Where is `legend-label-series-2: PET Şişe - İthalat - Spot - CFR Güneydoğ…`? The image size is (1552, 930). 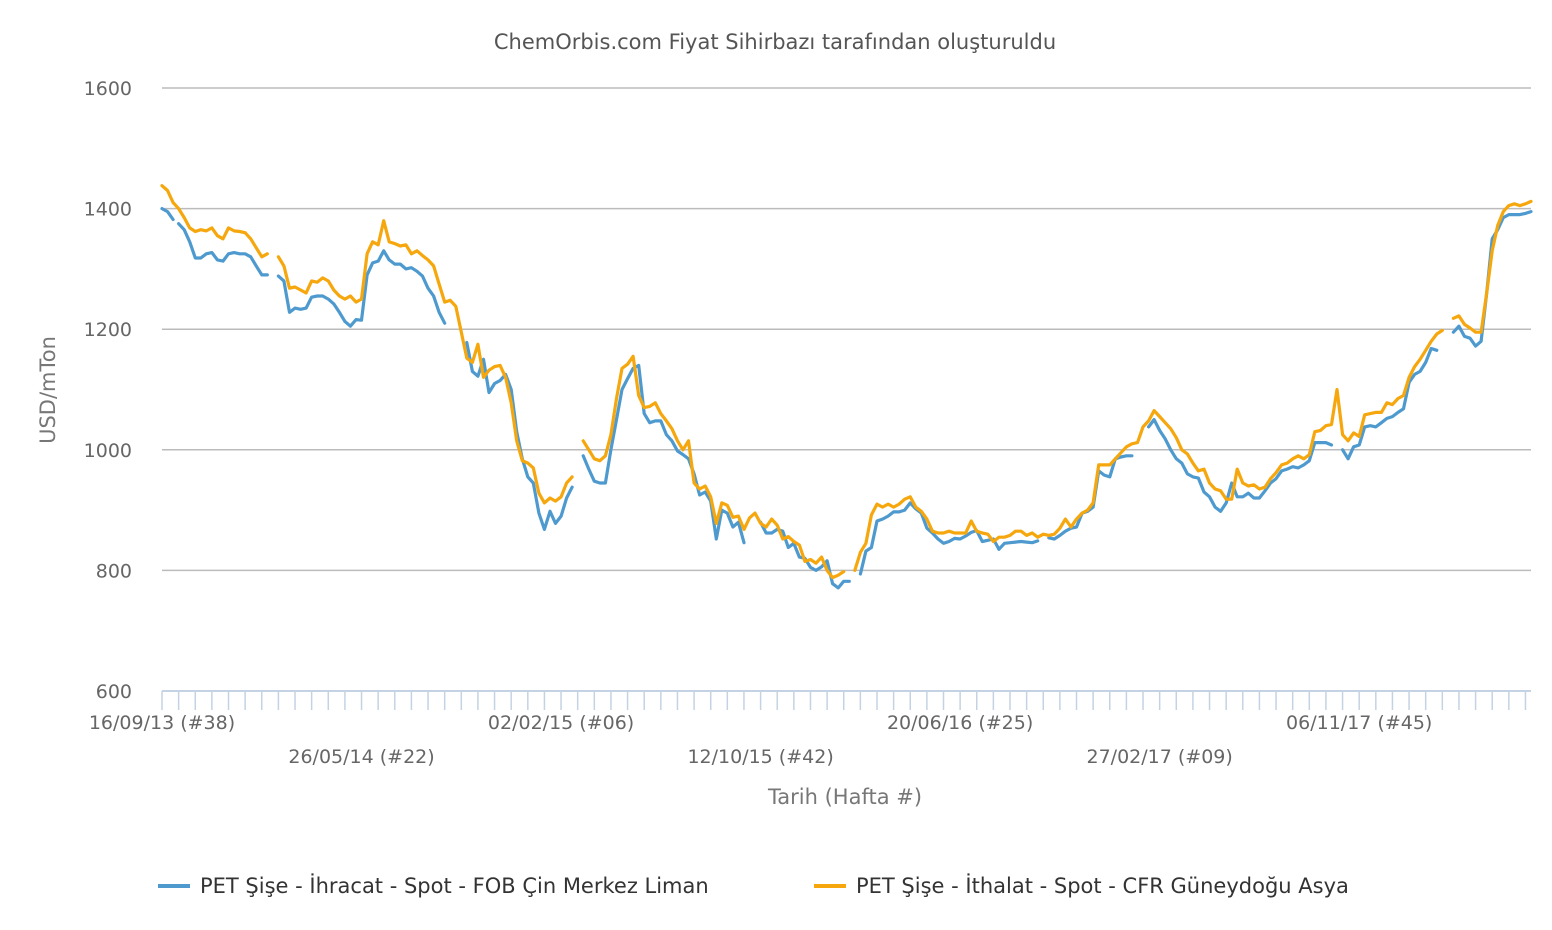 legend-label-series-2: PET Şişe - İthalat - Spot - CFR Güneydoğ… is located at coordinates (1102, 885).